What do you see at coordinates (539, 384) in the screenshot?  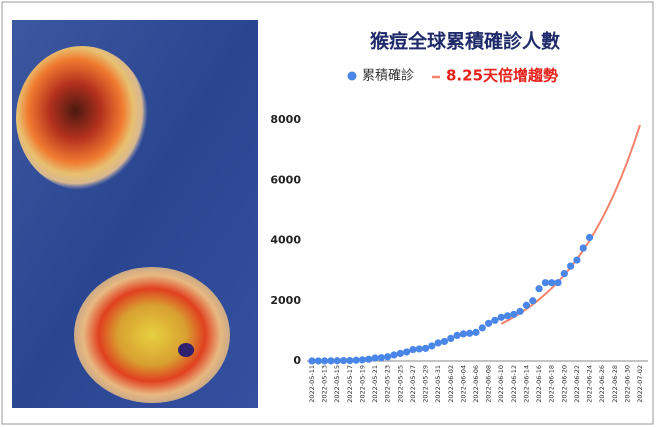 I see `x-tick-label: 2022-06-16` at bounding box center [539, 384].